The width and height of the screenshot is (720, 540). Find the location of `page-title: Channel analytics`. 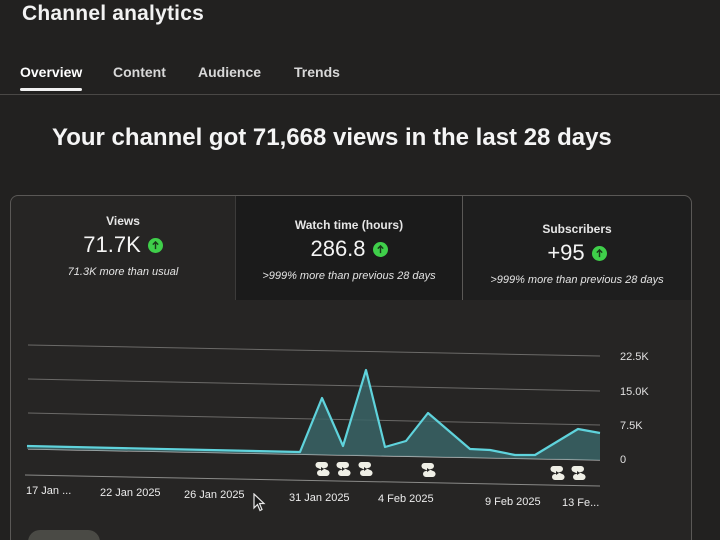

page-title: Channel analytics is located at coordinates (113, 13).